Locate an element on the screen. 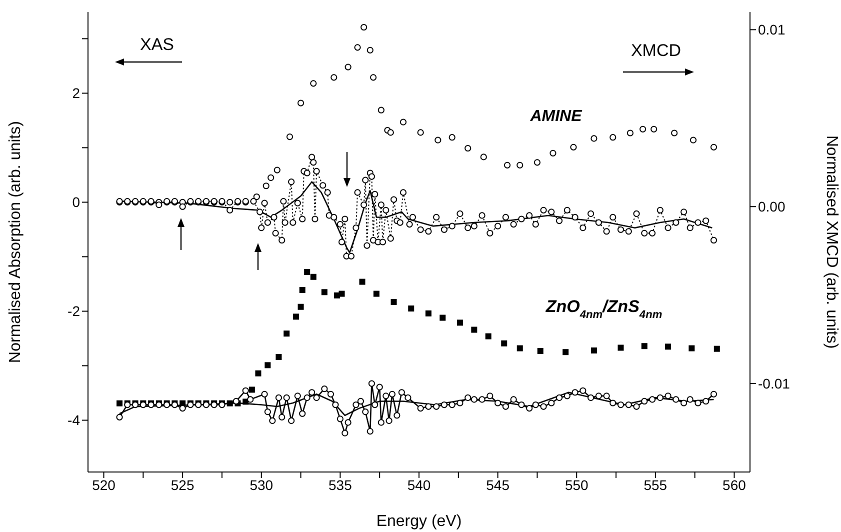 The image size is (841, 532). x-tick-label: 555 is located at coordinates (656, 484).